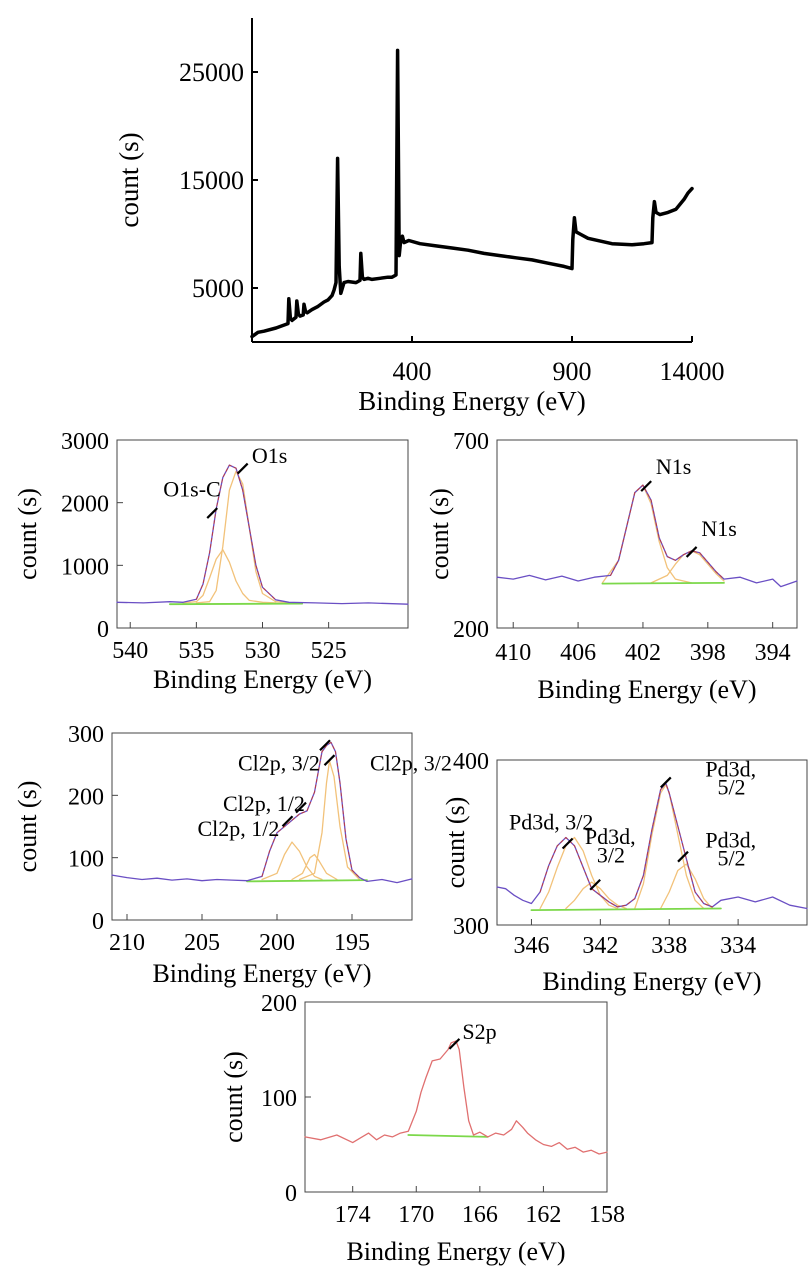 The image size is (810, 1266). What do you see at coordinates (416, 1215) in the screenshot?
I see `x-tick-label: 170` at bounding box center [416, 1215].